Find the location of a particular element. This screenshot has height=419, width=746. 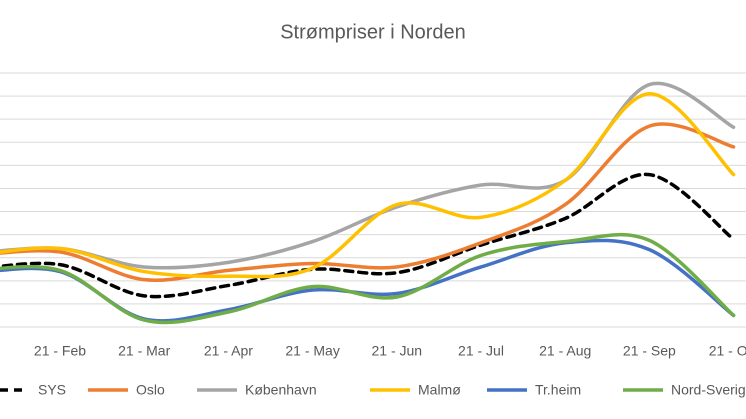

legend-label: Oslo is located at coordinates (150, 390).